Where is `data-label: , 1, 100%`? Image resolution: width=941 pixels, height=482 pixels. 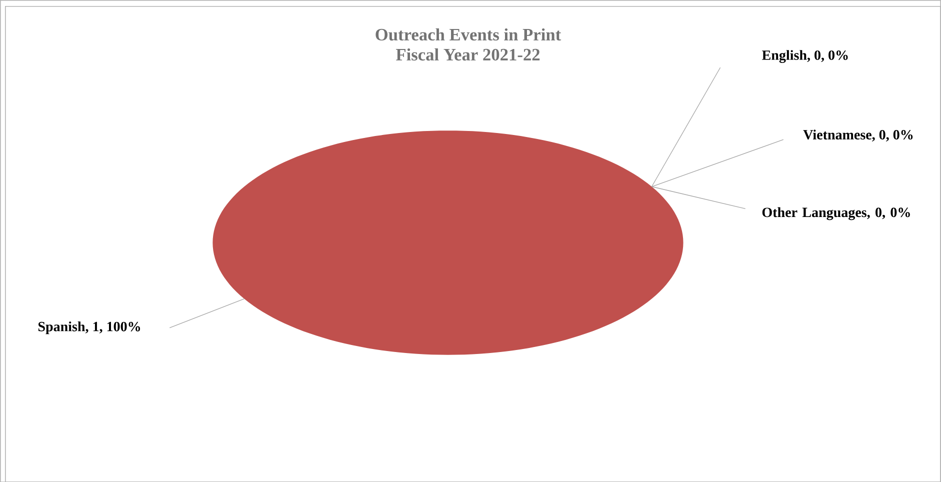
data-label: , 1, 100% is located at coordinates (112, 328).